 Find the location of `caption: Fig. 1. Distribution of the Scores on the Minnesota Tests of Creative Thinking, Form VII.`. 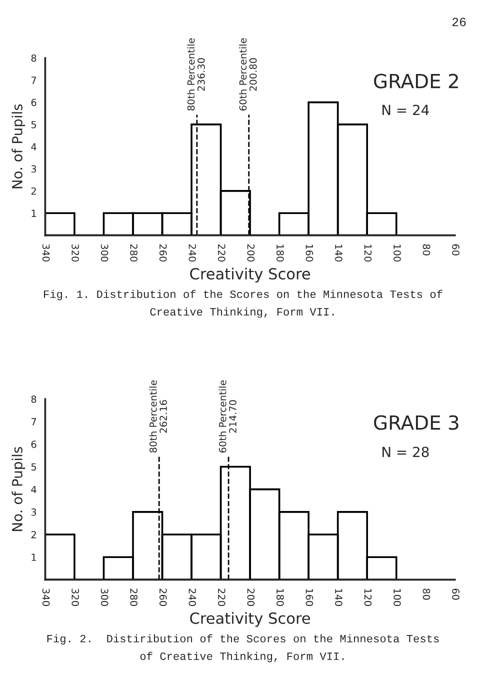

caption: Fig. 1. Distribution of the Scores on the Minnesota Tests of Creative Thinking, Form VII. is located at coordinates (243, 304).